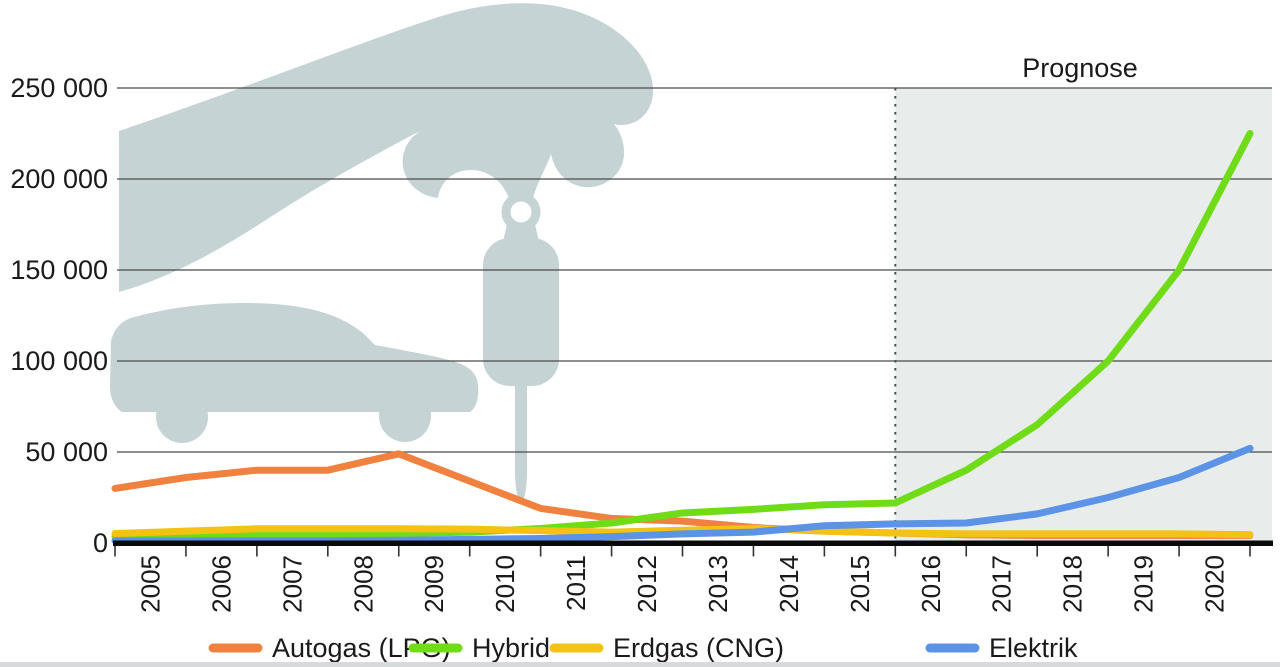 This screenshot has height=667, width=1280. What do you see at coordinates (1002, 584) in the screenshot?
I see `x-axis-label: 2017` at bounding box center [1002, 584].